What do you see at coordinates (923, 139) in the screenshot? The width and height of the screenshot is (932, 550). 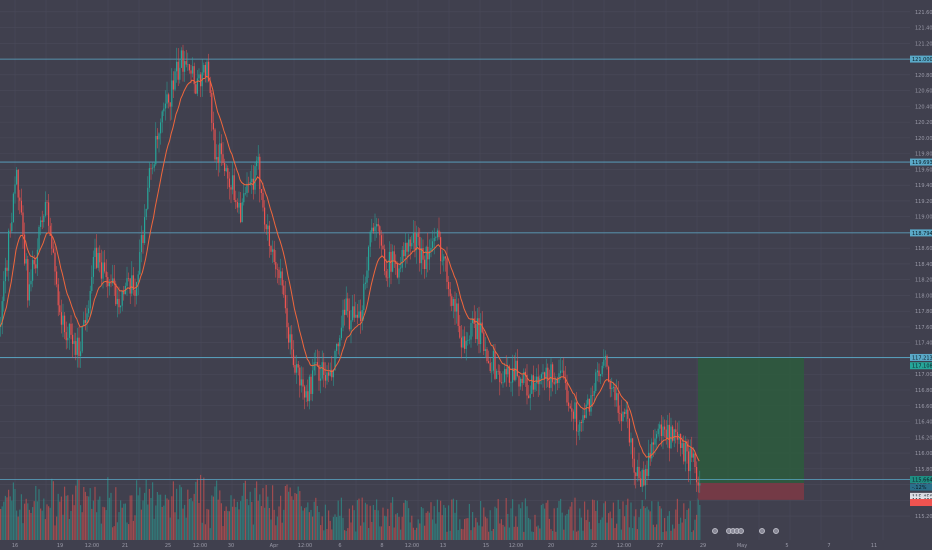 I see `price-tick-label: 120.000` at bounding box center [923, 139].